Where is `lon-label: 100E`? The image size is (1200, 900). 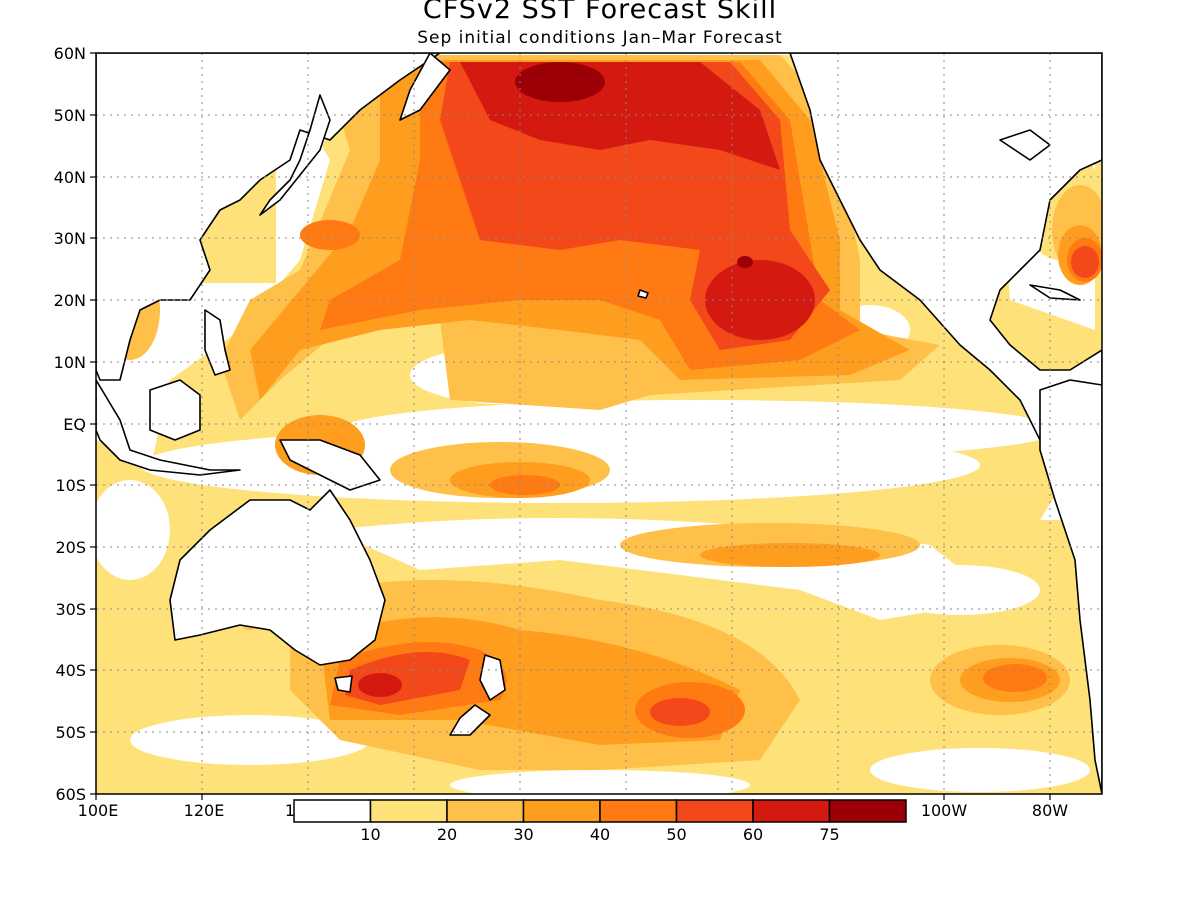 lon-label: 100E is located at coordinates (98, 810).